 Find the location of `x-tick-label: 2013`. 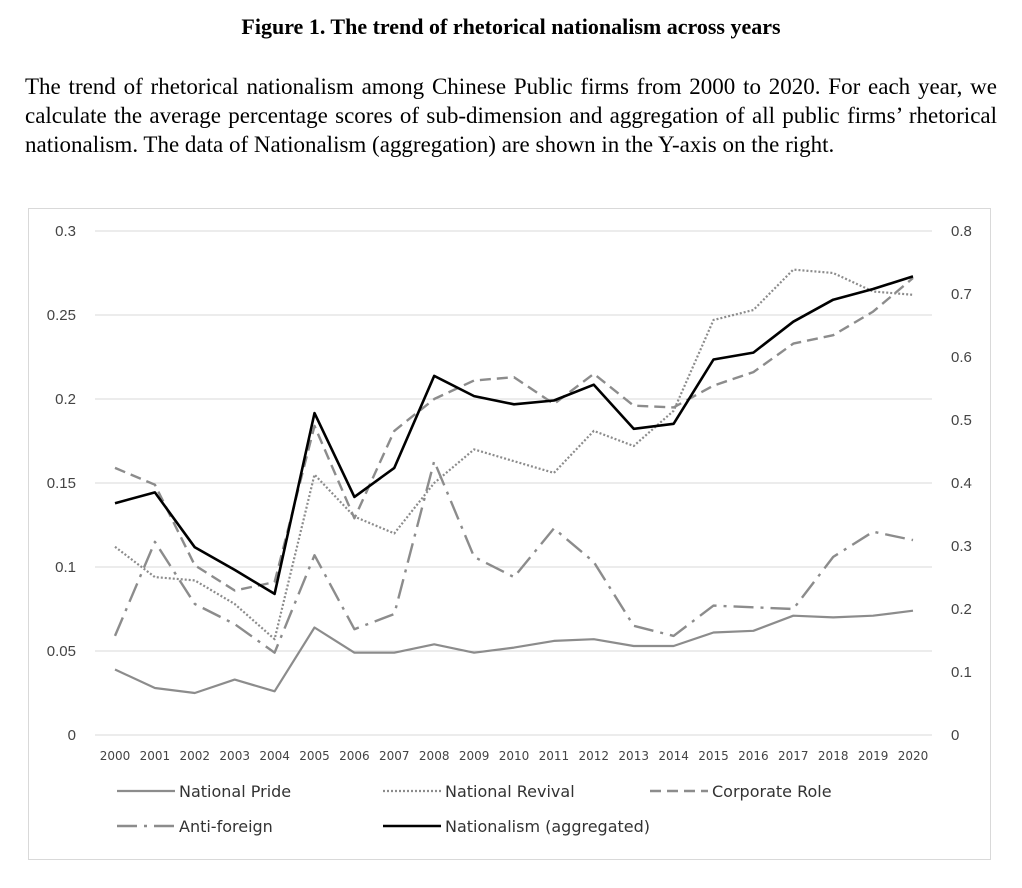

x-tick-label: 2013 is located at coordinates (633, 756).